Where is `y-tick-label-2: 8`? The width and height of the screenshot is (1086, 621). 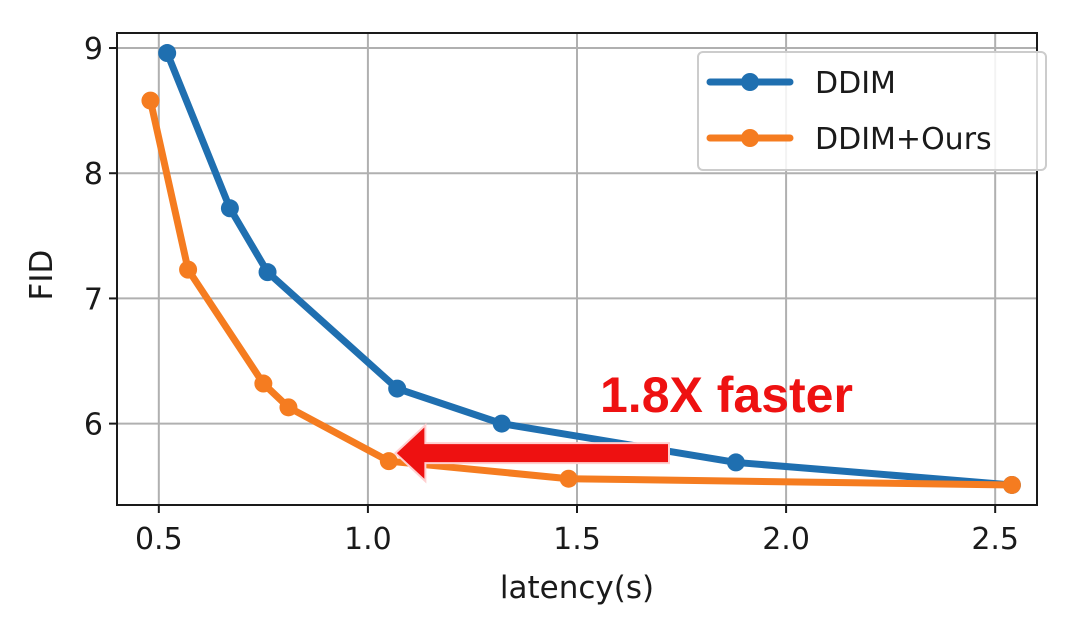
y-tick-label-2: 8 is located at coordinates (93, 174).